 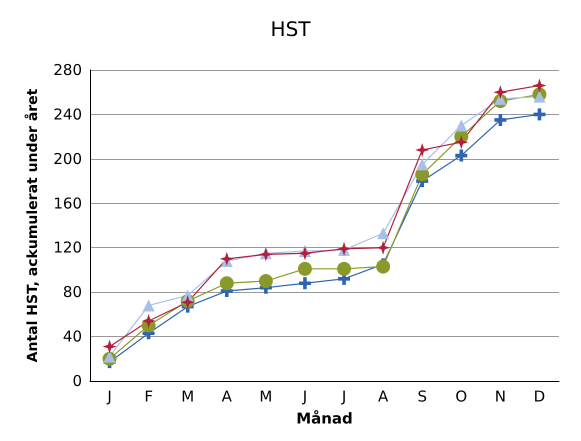 I want to click on y-axis-title: Antal HST, ackumulerat under året, so click(x=32, y=225).